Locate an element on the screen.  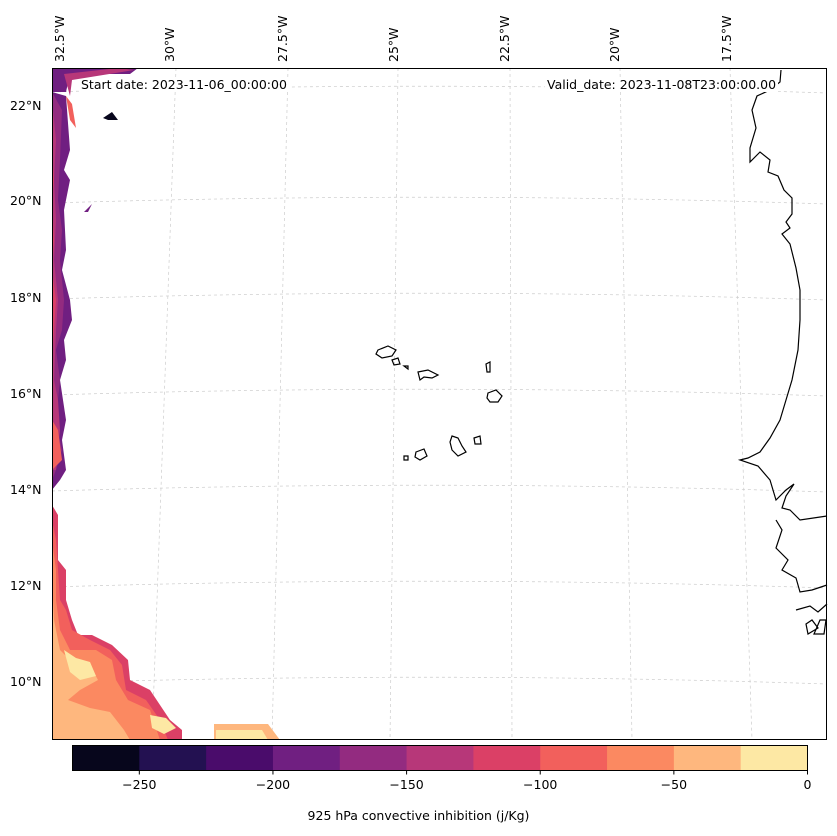
contour-left-band-inner is located at coordinates (56, 285).